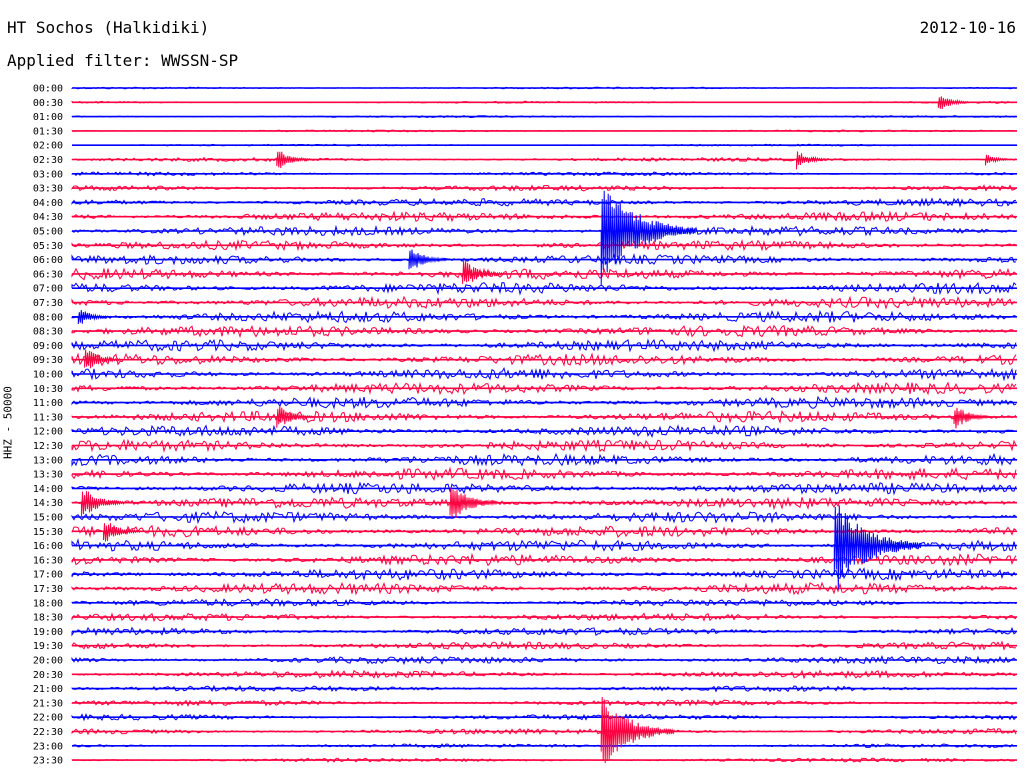 This screenshot has width=1024, height=780. Describe the element at coordinates (48, 661) in the screenshot. I see `time-tick-label: 20:00` at that location.